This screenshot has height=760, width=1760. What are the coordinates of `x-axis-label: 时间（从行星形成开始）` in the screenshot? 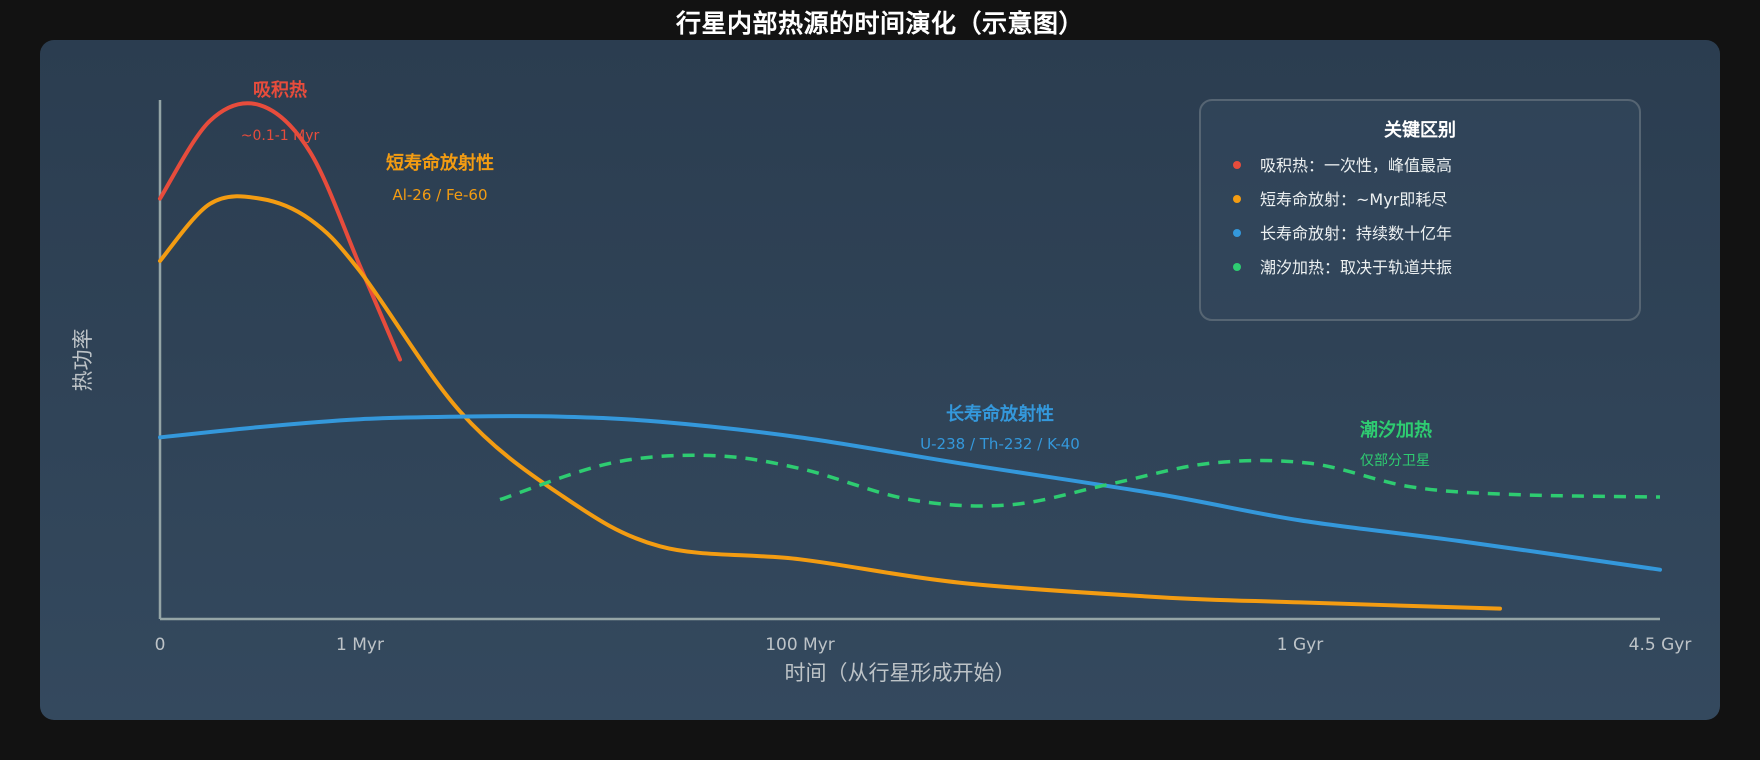 It's located at (900, 673).